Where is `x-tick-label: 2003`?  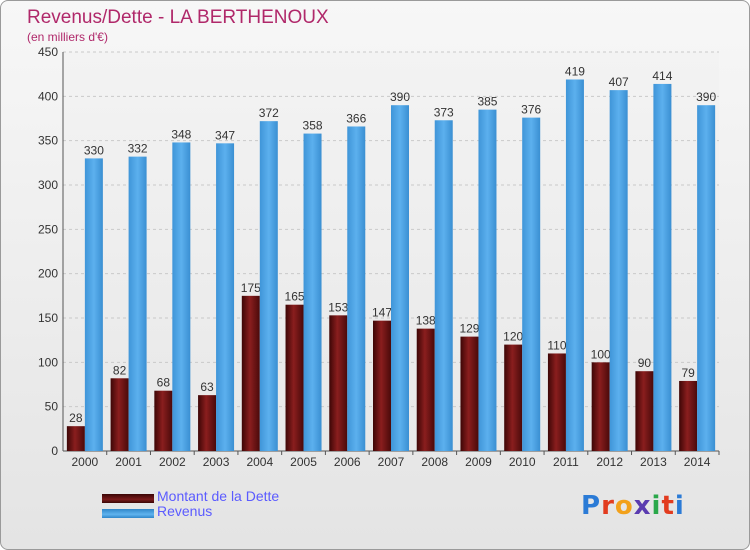
x-tick-label: 2003 is located at coordinates (216, 462).